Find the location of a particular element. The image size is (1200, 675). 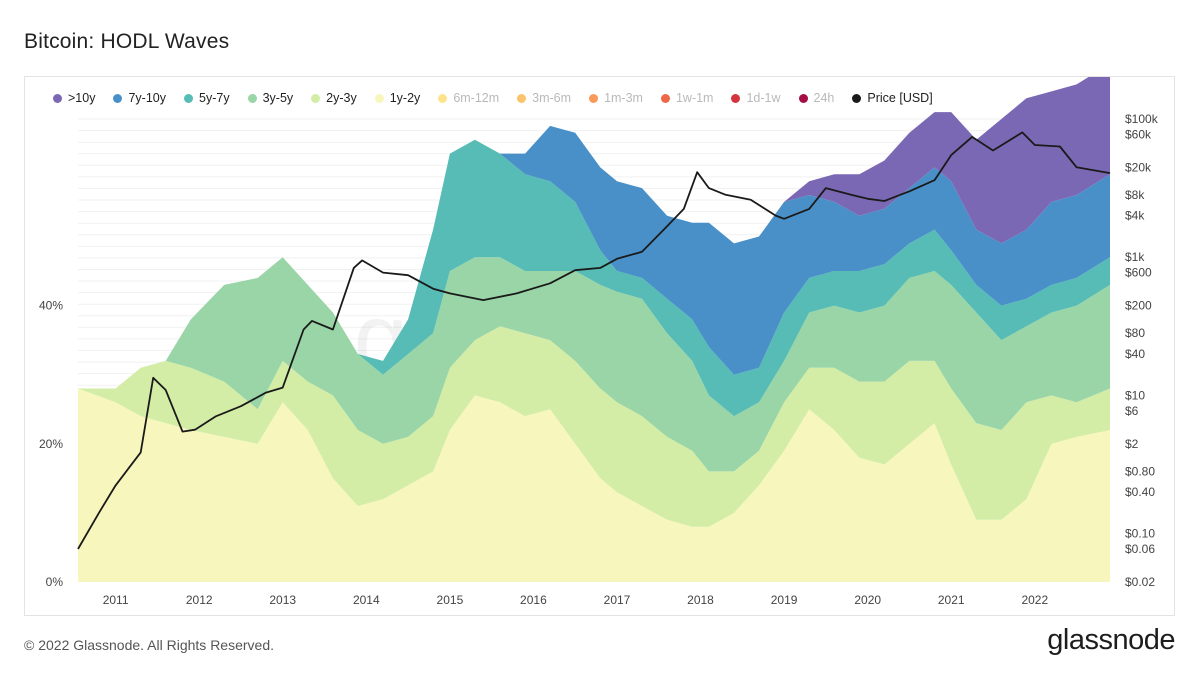

legend-item: 1d-1w is located at coordinates (756, 98).